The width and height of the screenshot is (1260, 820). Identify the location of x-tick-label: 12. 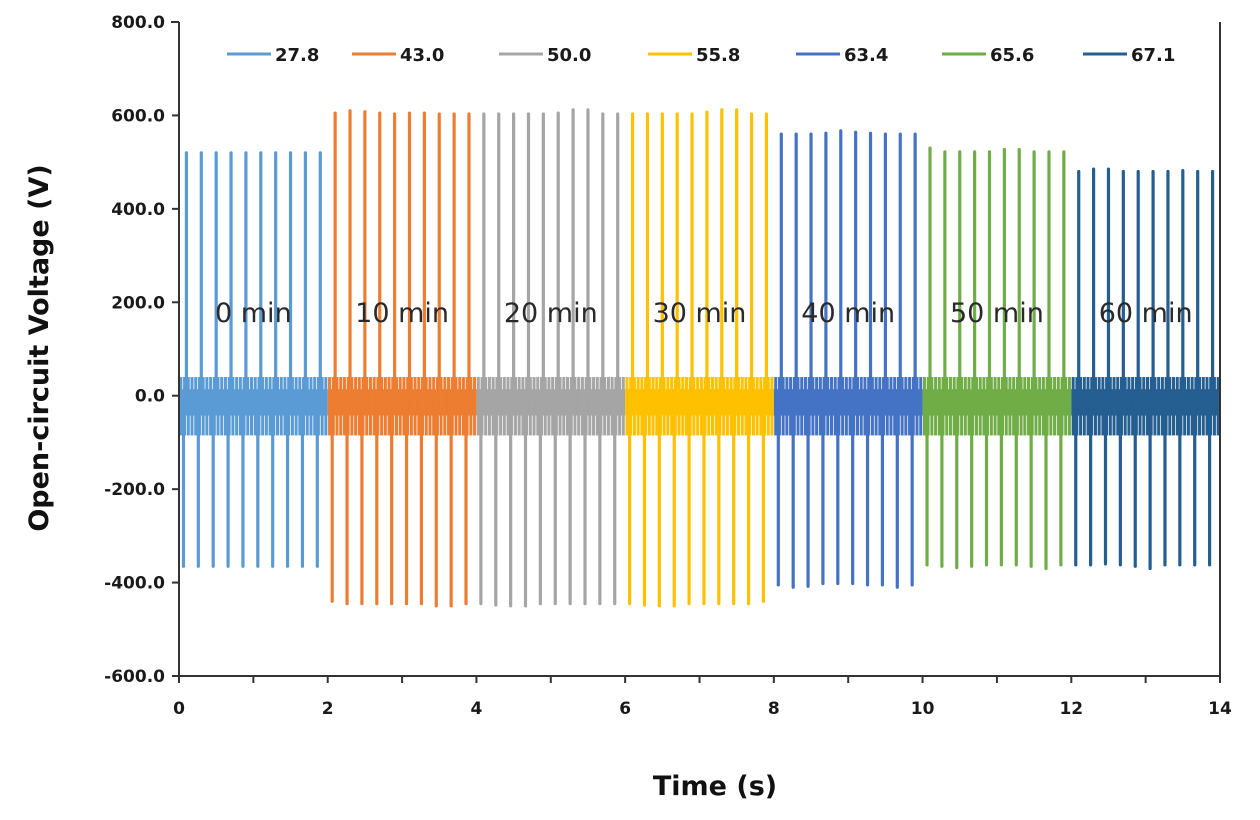
(1071, 709).